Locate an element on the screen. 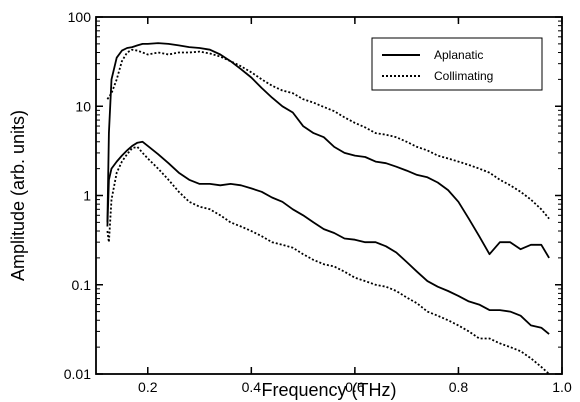  x-axis-title: Frequency (THz) is located at coordinates (328, 390).